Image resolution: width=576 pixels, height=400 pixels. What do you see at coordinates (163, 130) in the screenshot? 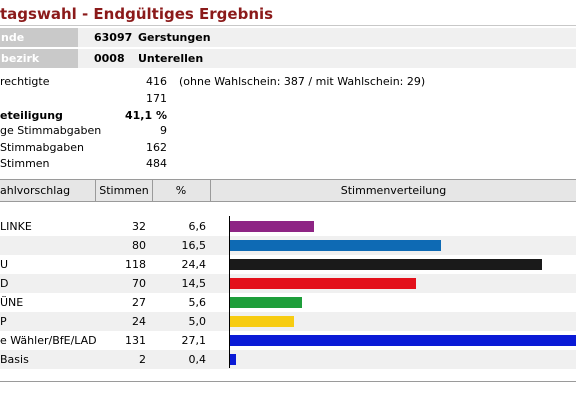
I see `stat-value: 9` at bounding box center [163, 130].